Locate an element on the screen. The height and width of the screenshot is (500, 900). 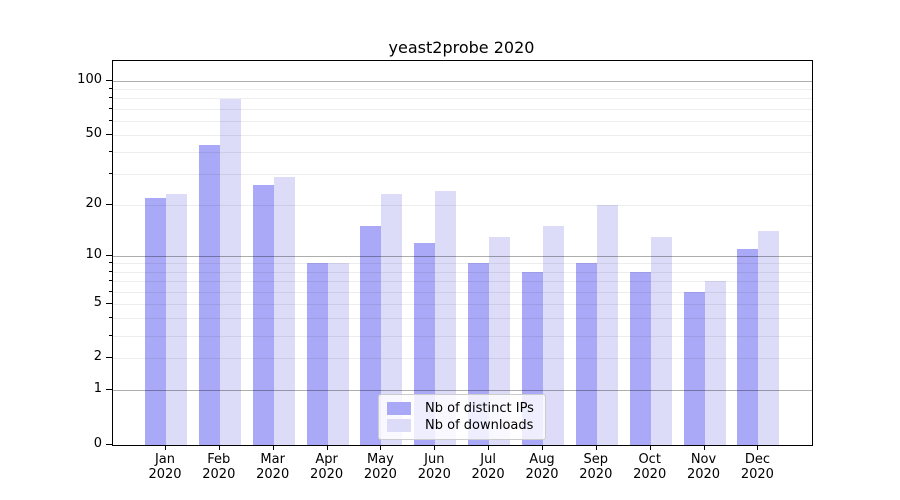
chart-title: yeast2probe 2020 is located at coordinates (461, 47).